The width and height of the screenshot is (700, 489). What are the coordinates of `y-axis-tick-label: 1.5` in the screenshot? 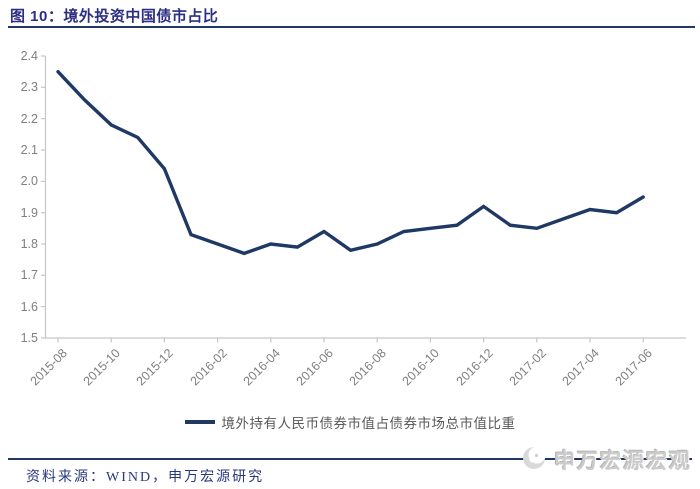 It's located at (29, 338).